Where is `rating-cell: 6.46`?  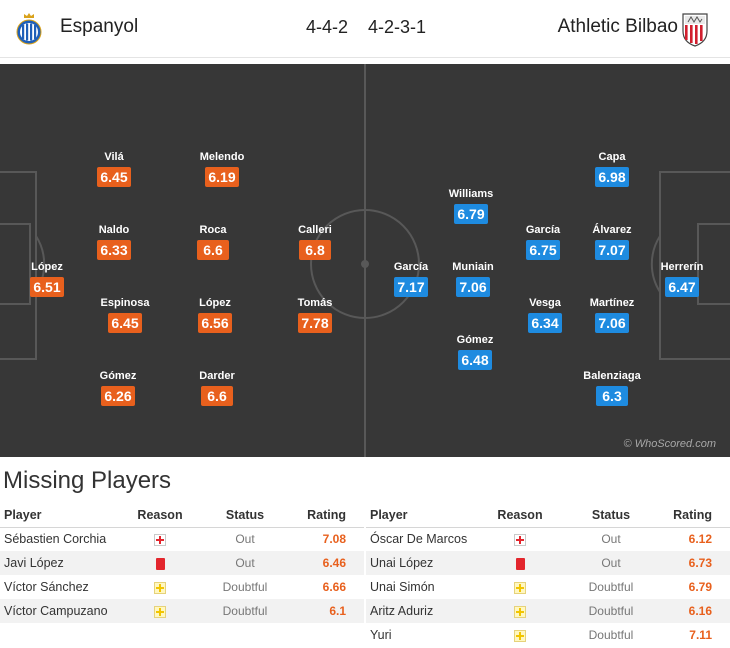
rating-cell: 6.46 is located at coordinates (332, 563).